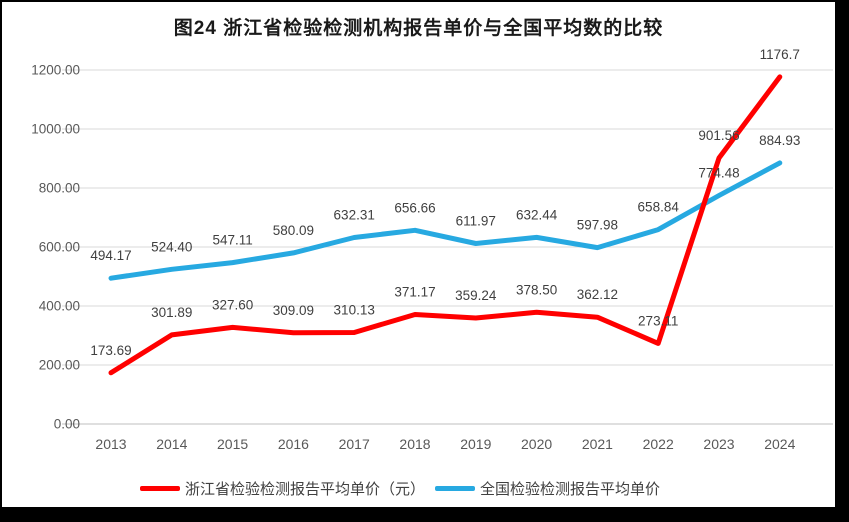 The image size is (849, 522). I want to click on zhejiang-data-label: 327.60, so click(232, 304).